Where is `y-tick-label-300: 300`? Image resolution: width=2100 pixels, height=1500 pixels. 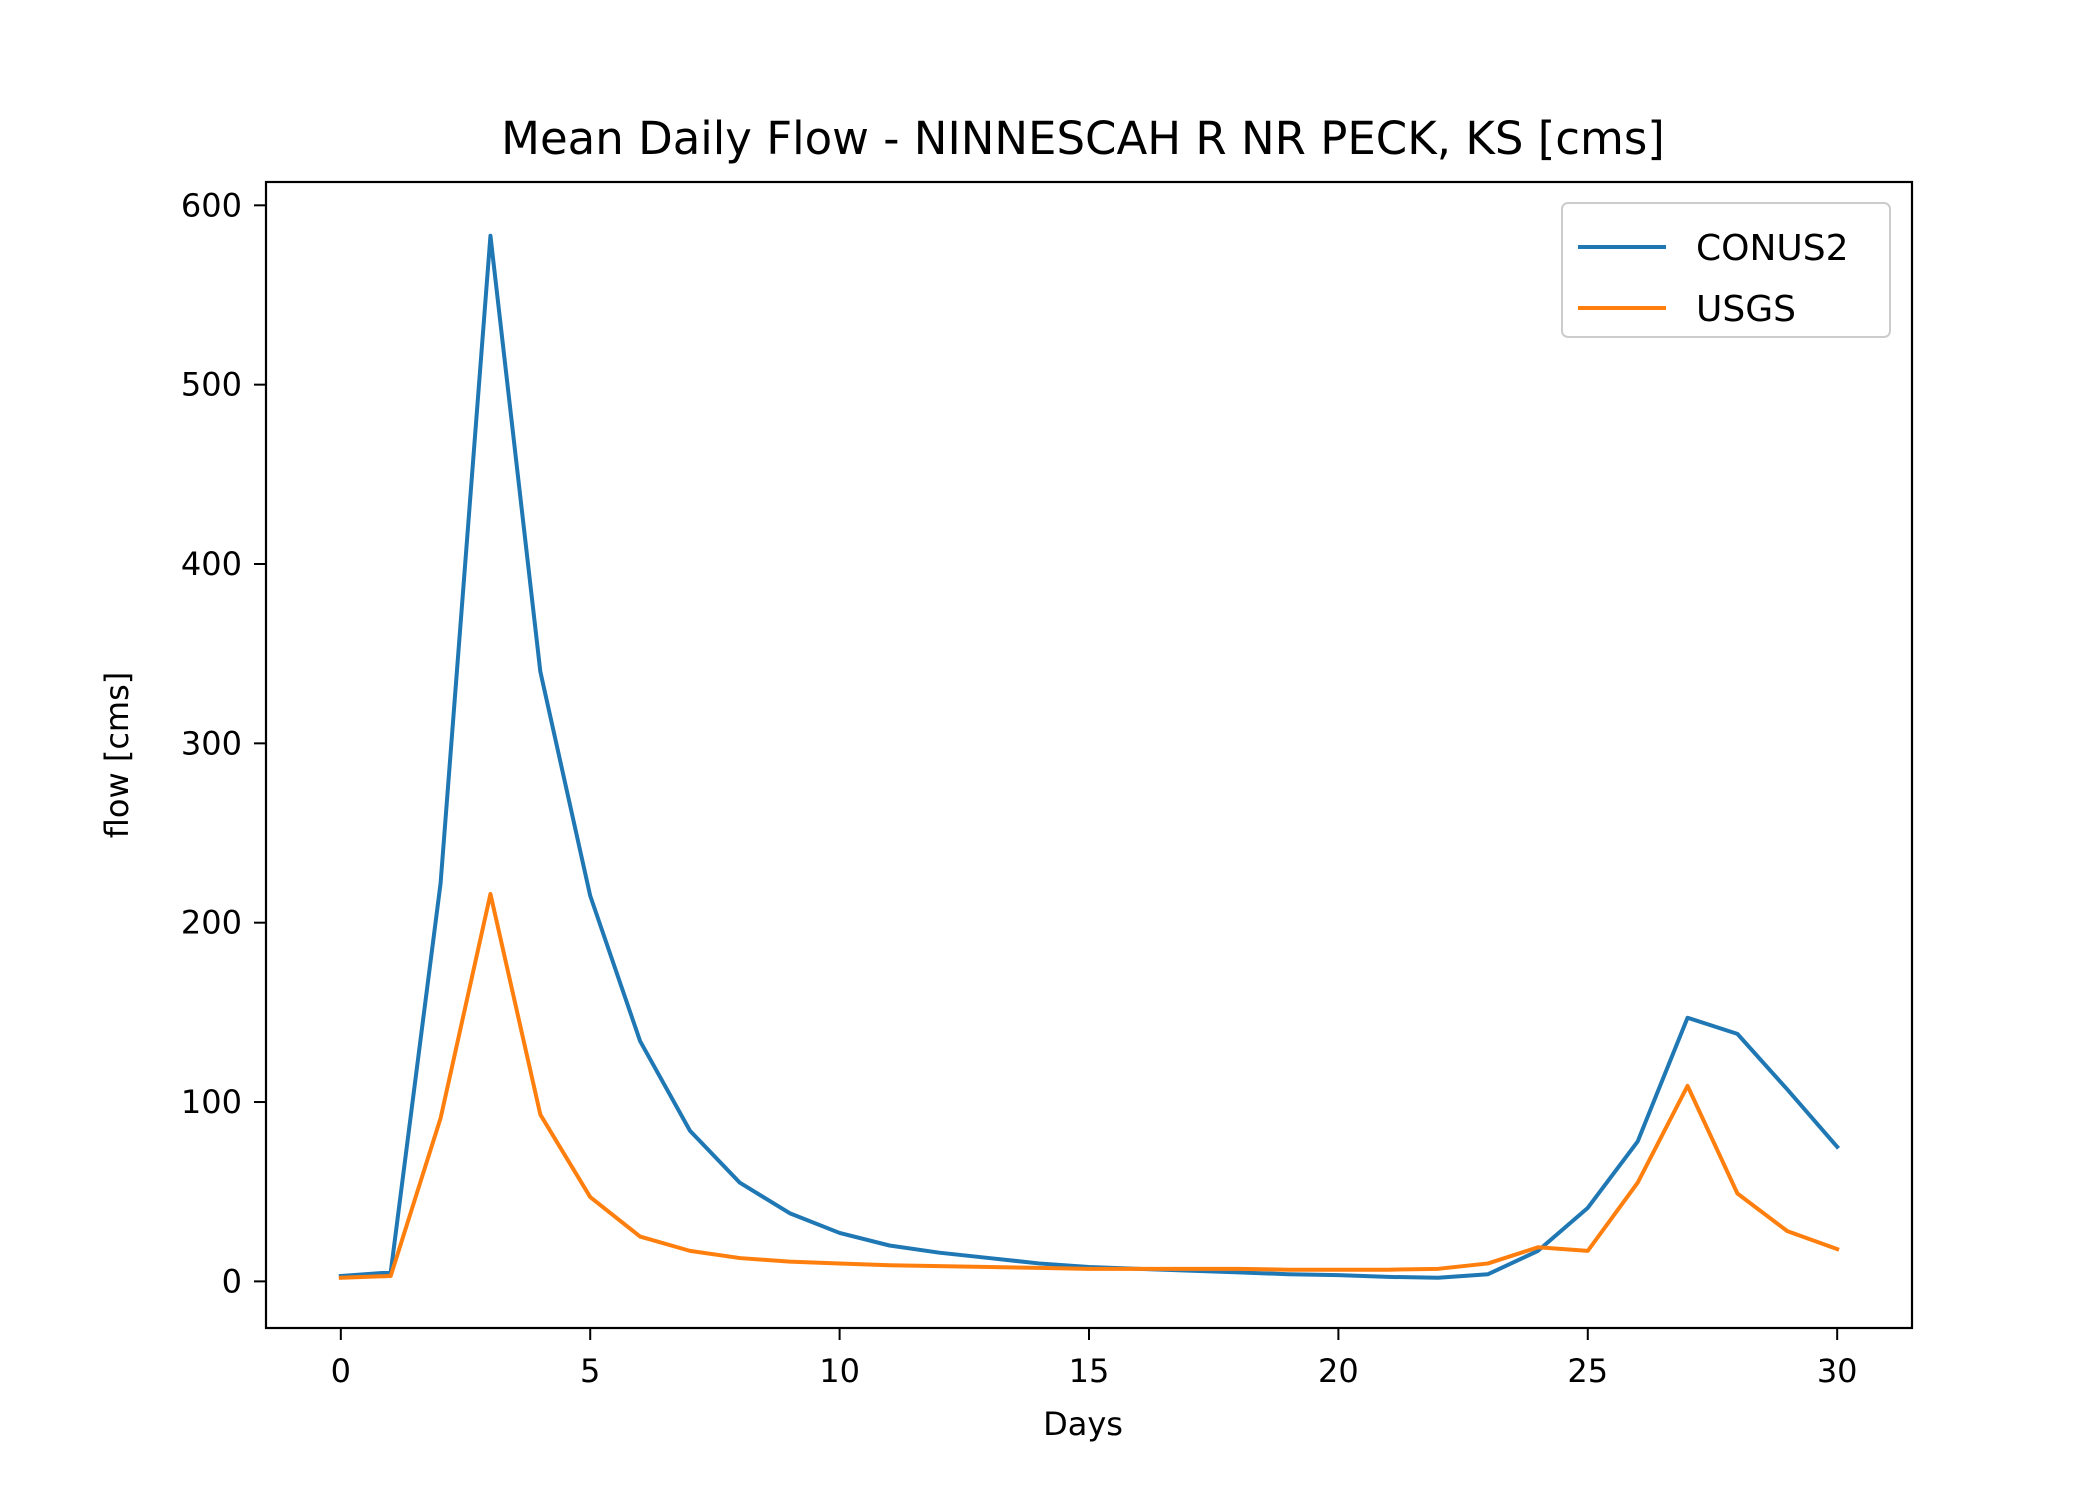
y-tick-label-300: 300 is located at coordinates (211, 743).